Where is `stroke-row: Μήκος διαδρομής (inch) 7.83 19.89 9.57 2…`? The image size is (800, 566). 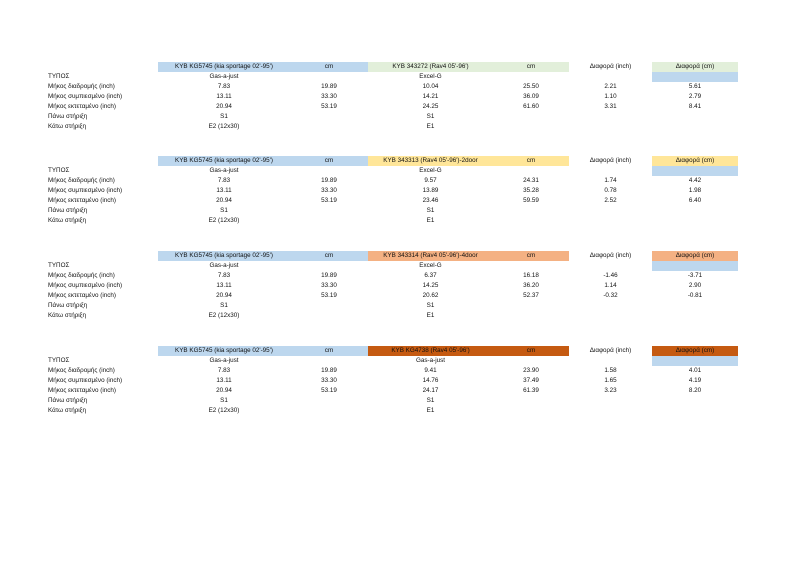 stroke-row: Μήκος διαδρομής (inch) 7.83 19.89 9.57 2… is located at coordinates (400, 181).